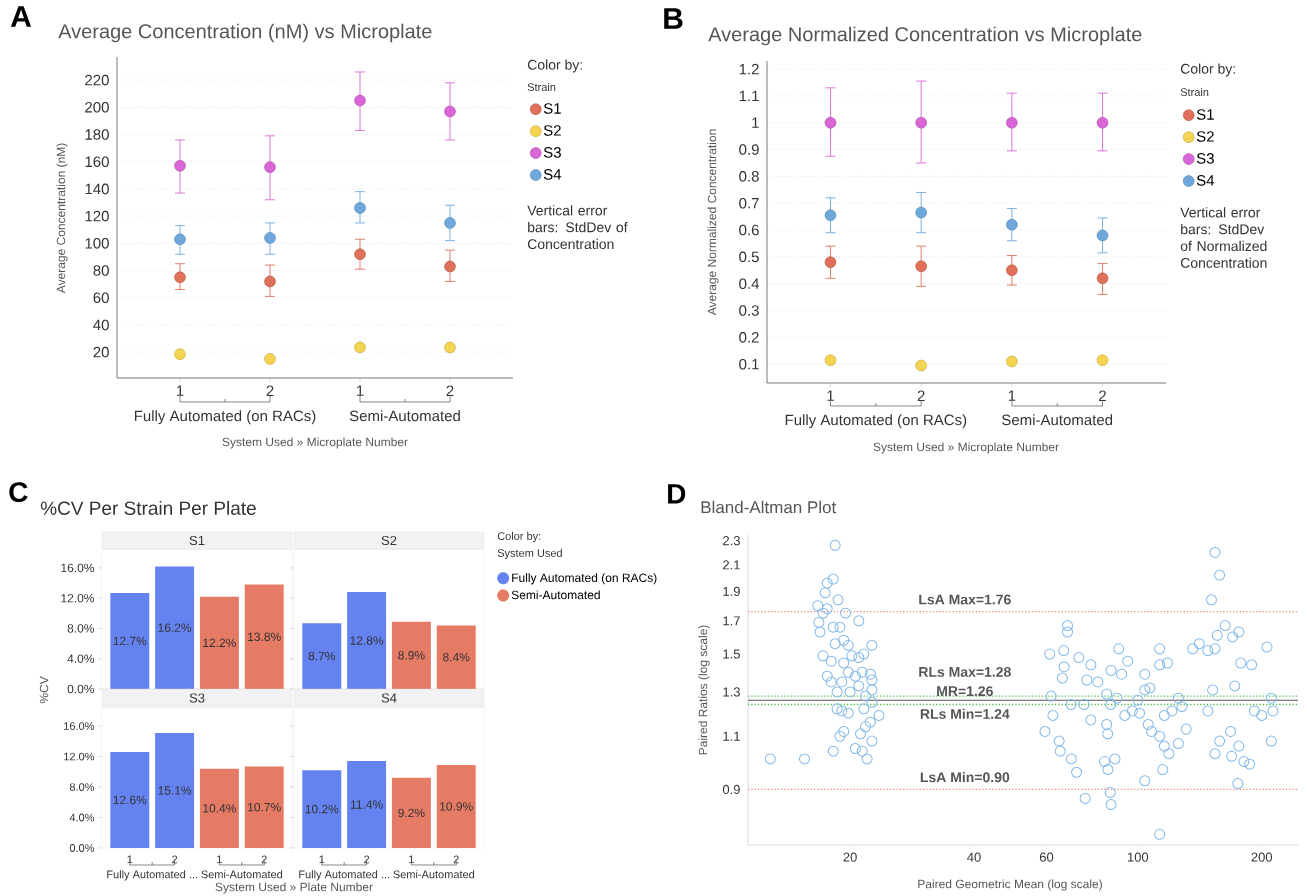 This screenshot has height=896, width=1307. I want to click on y-tick-label: 0.0%, so click(81, 689).